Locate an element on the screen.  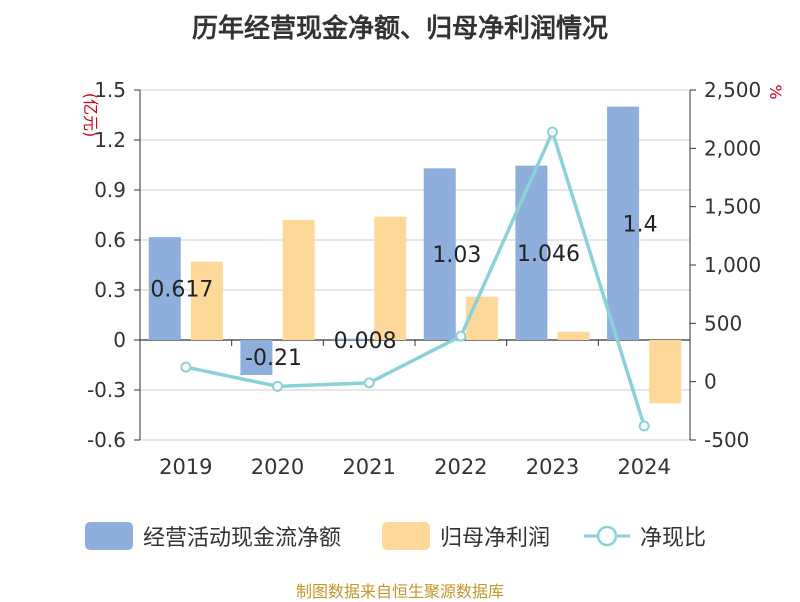
y-tick-label: 0.6 is located at coordinates (110, 240).